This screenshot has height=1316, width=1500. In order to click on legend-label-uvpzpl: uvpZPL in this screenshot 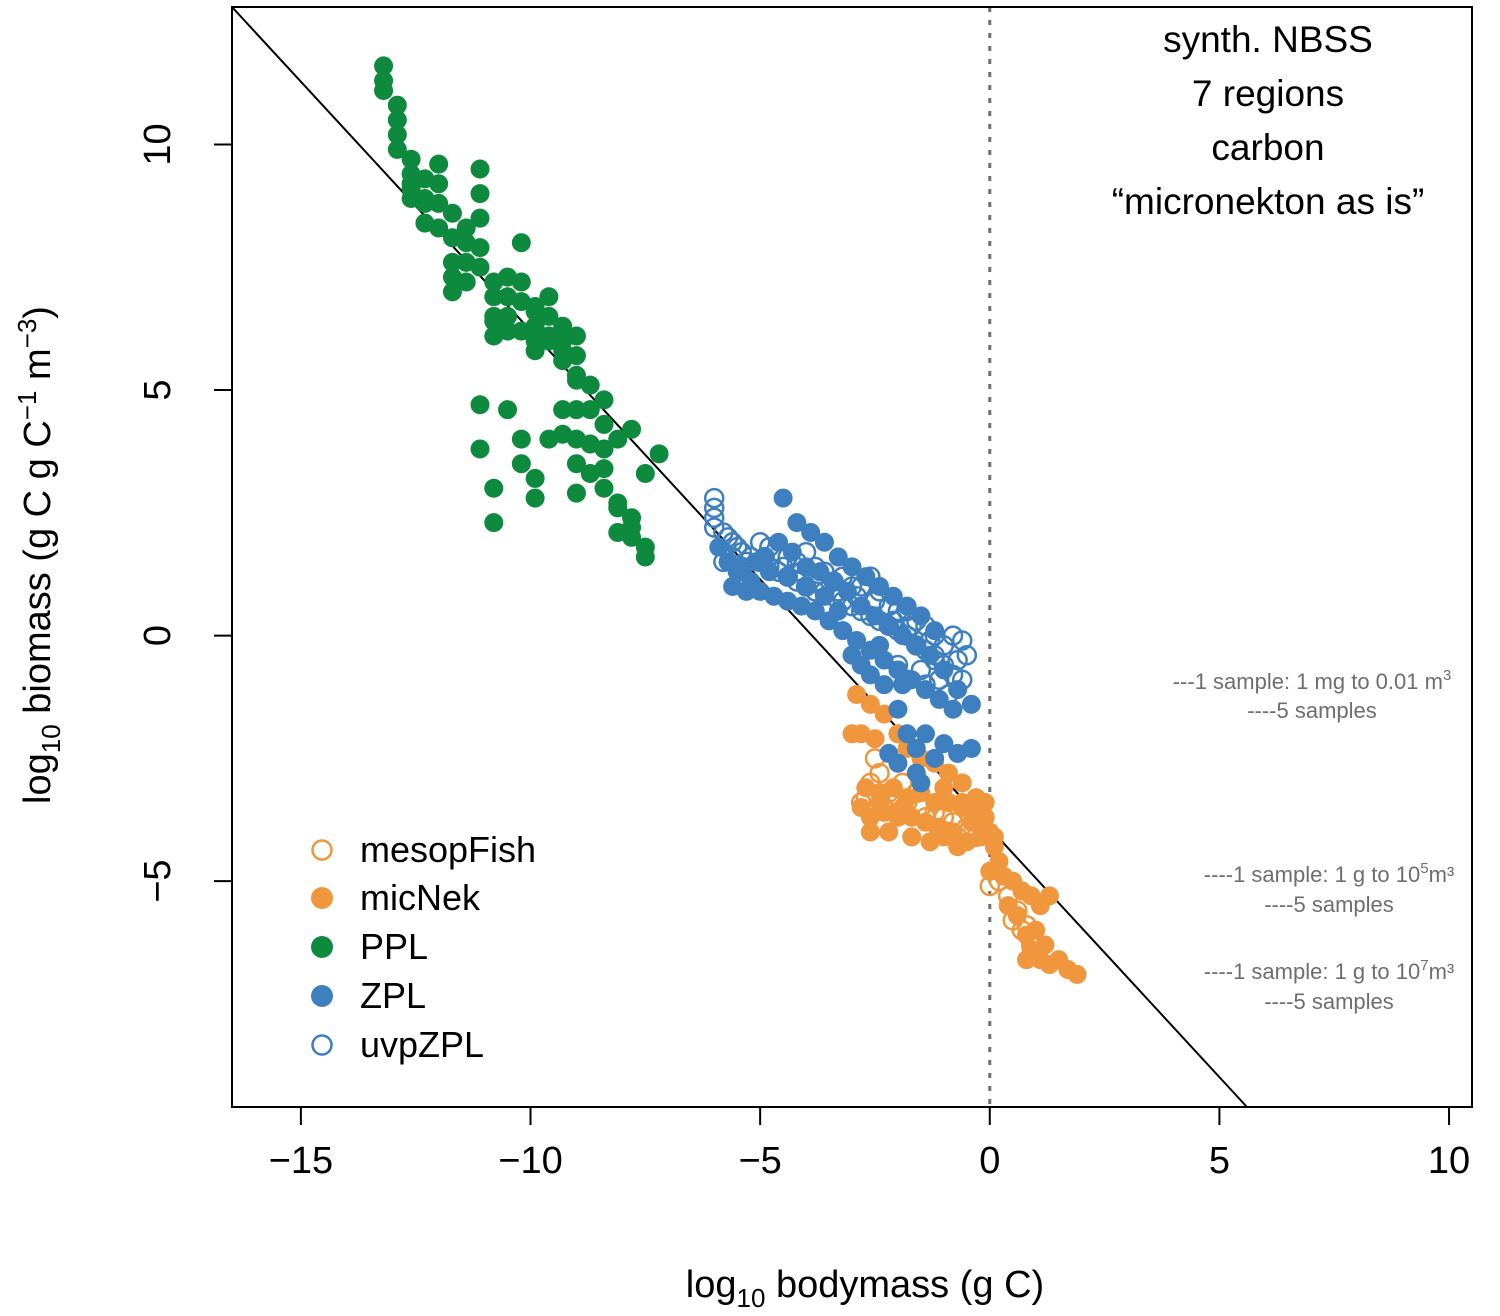, I will do `click(422, 1044)`.